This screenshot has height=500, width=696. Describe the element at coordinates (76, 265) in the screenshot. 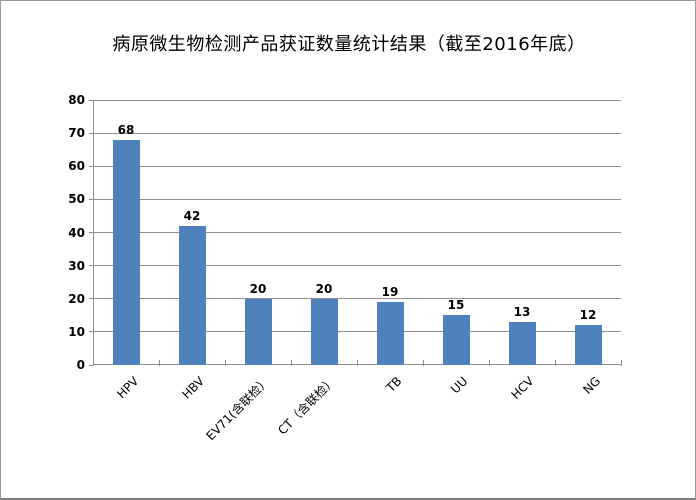

I see `y-axis-tick-label: 30` at that location.